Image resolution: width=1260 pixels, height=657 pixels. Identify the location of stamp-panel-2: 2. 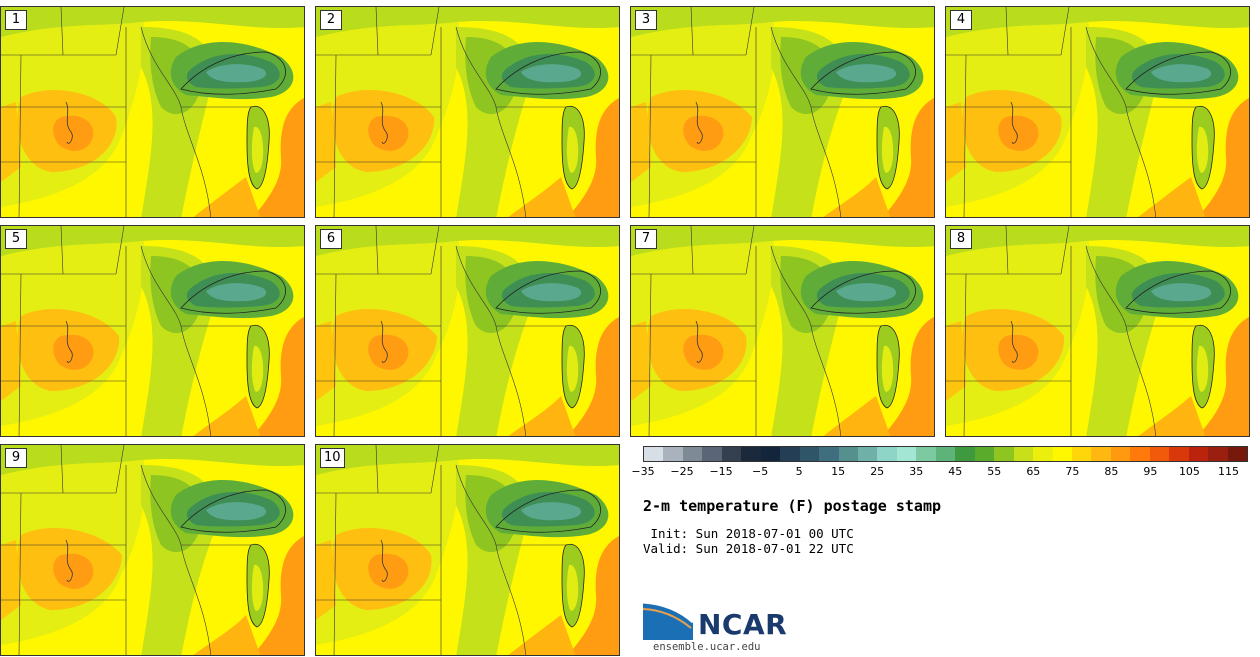
(467, 112).